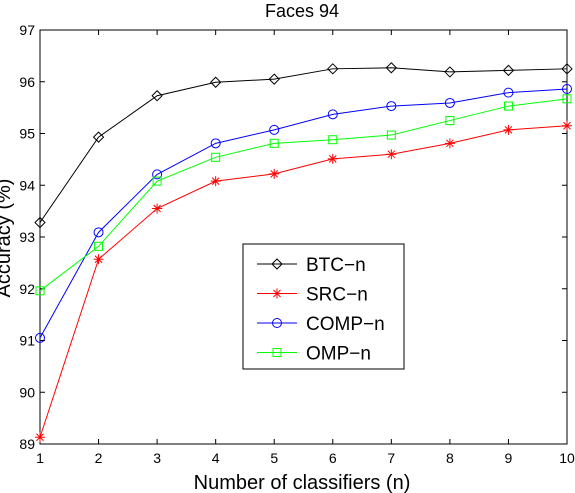  Describe the element at coordinates (40, 458) in the screenshot. I see `x-tick-label: 1` at that location.